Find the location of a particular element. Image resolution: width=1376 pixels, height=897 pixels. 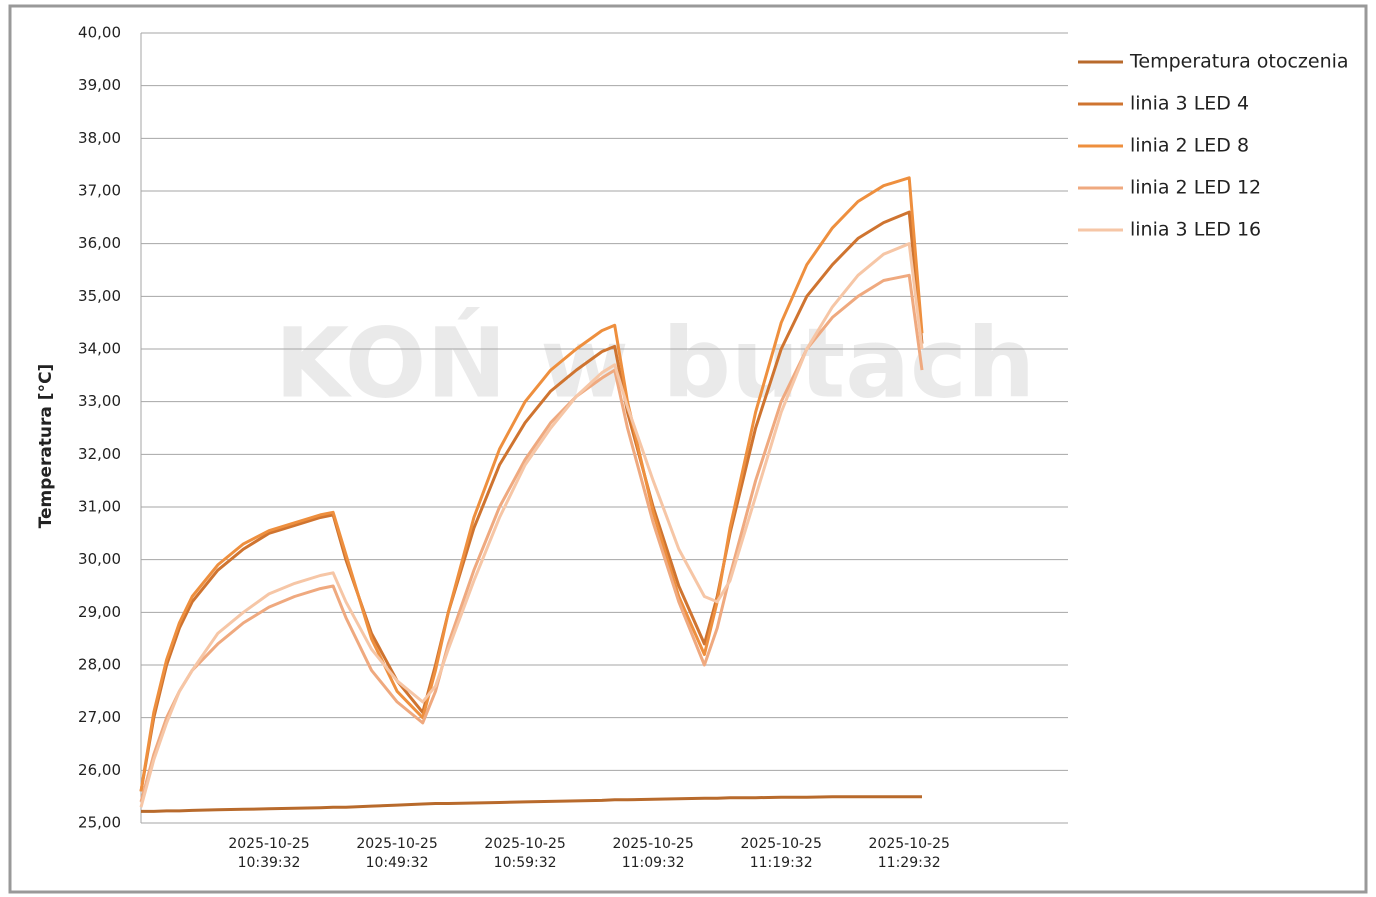

legend-label: Temperatura otoczenia is located at coordinates (1239, 62).